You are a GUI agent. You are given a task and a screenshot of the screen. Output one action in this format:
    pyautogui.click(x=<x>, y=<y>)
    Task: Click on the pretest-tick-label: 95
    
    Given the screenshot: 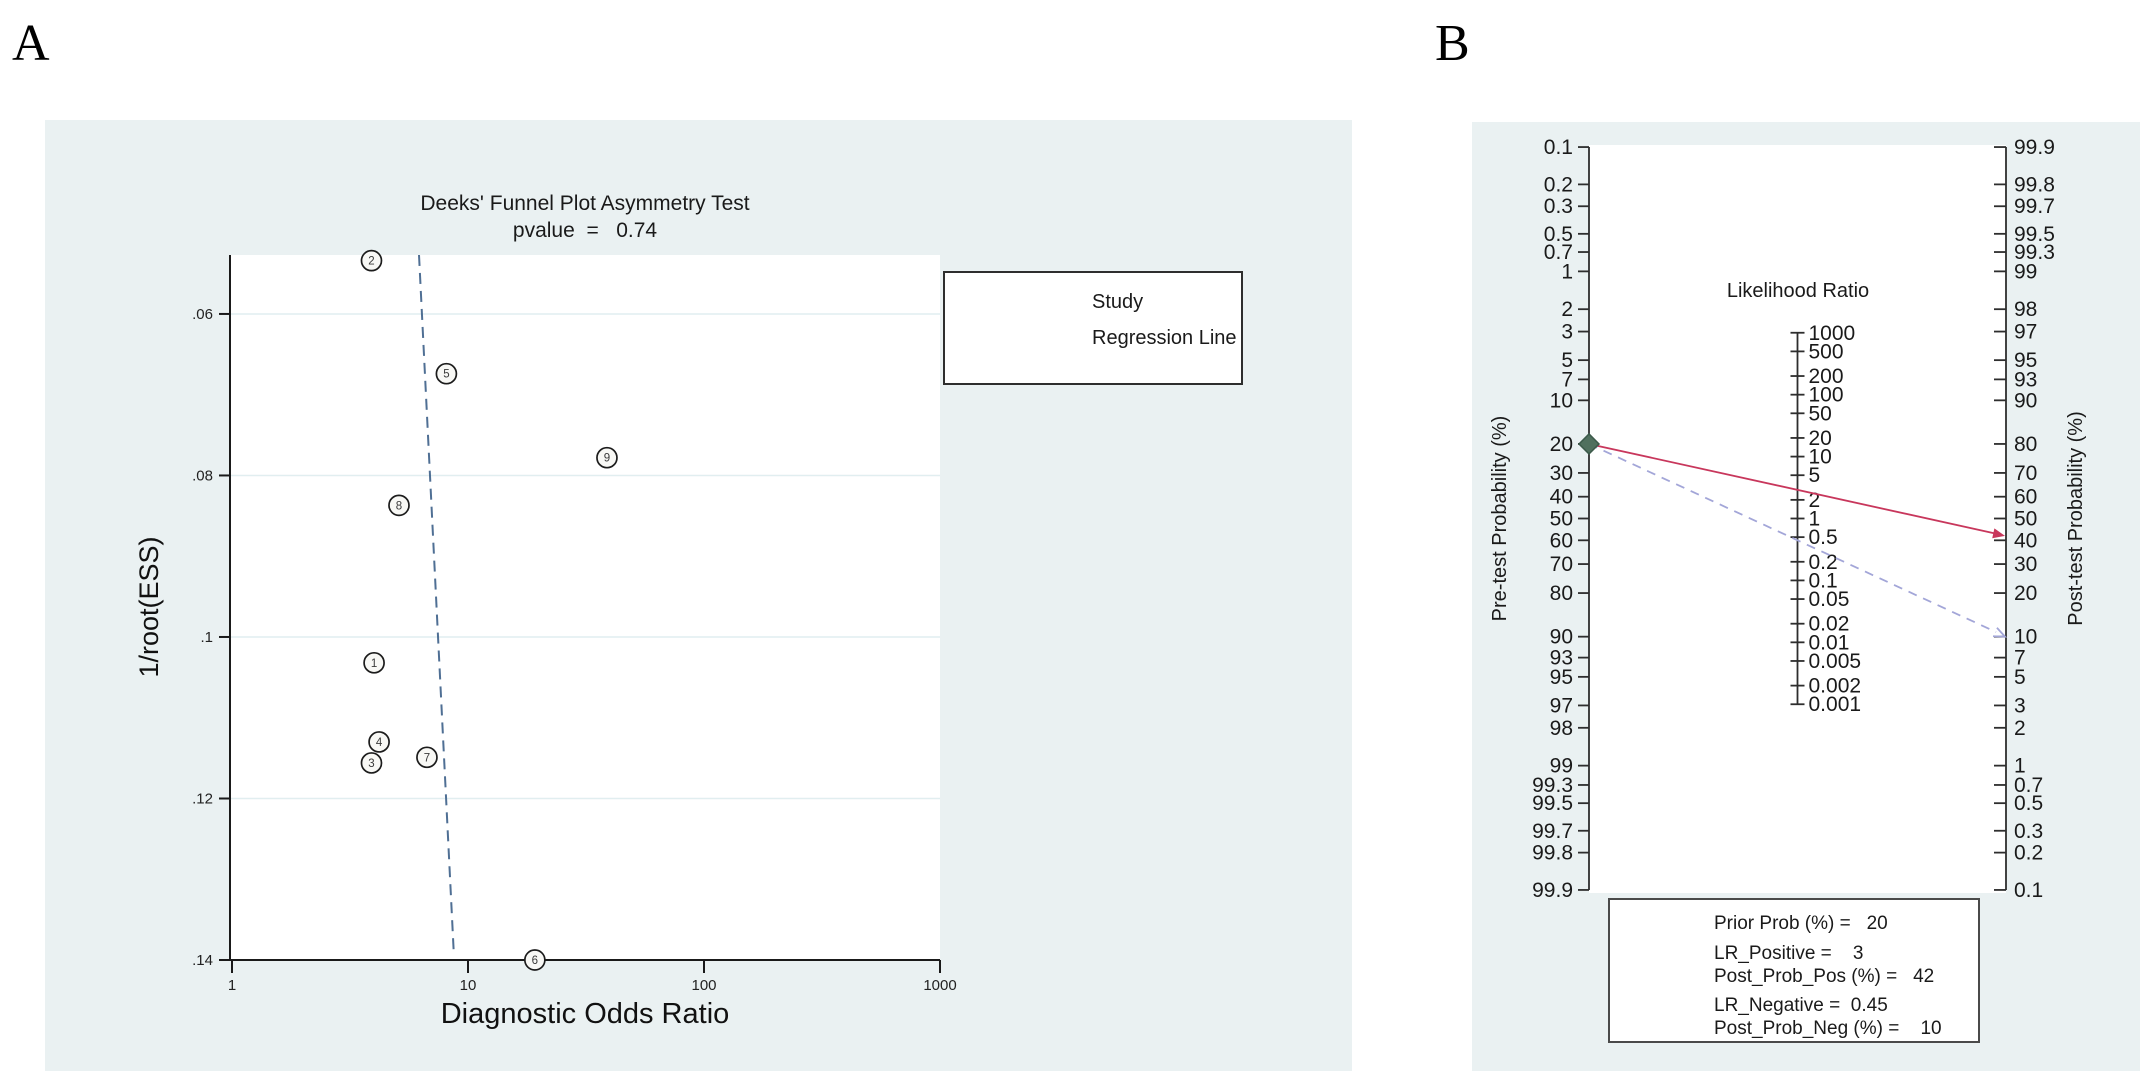 What is the action you would take?
    pyautogui.click(x=1561, y=677)
    